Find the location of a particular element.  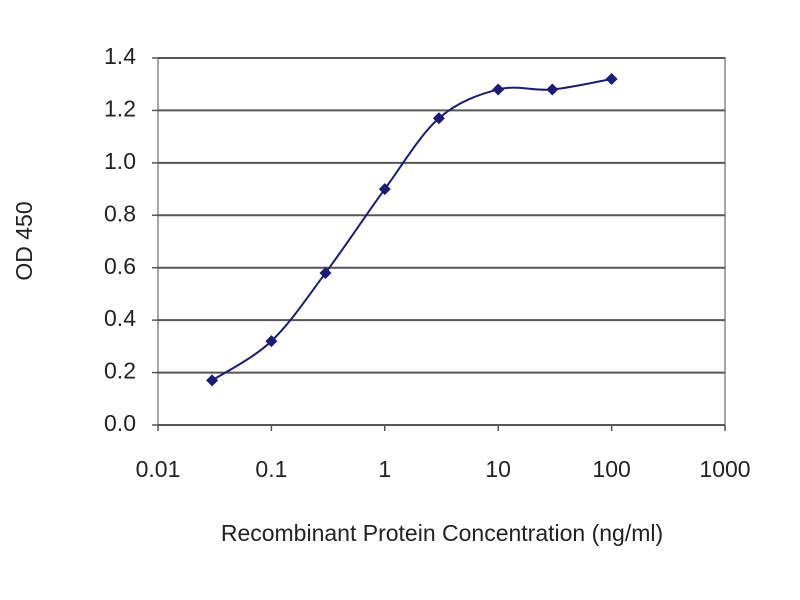

x-tick-label: 1000 is located at coordinates (724, 469).